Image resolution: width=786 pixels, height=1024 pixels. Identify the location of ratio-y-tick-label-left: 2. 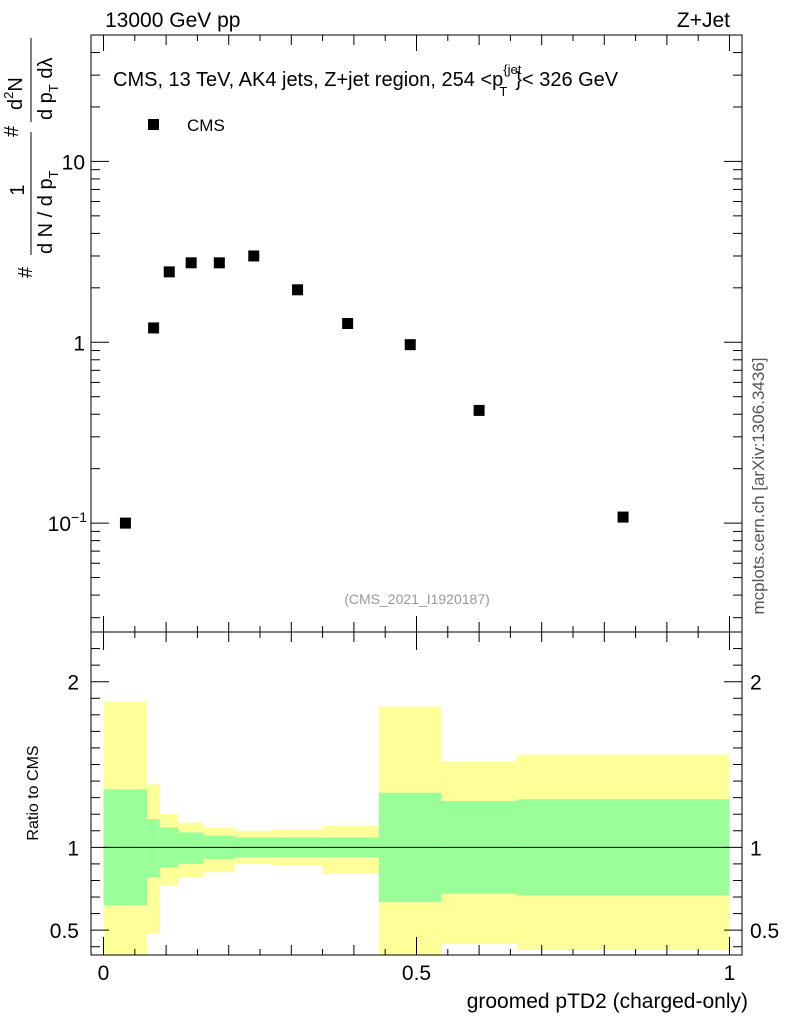
(73, 683).